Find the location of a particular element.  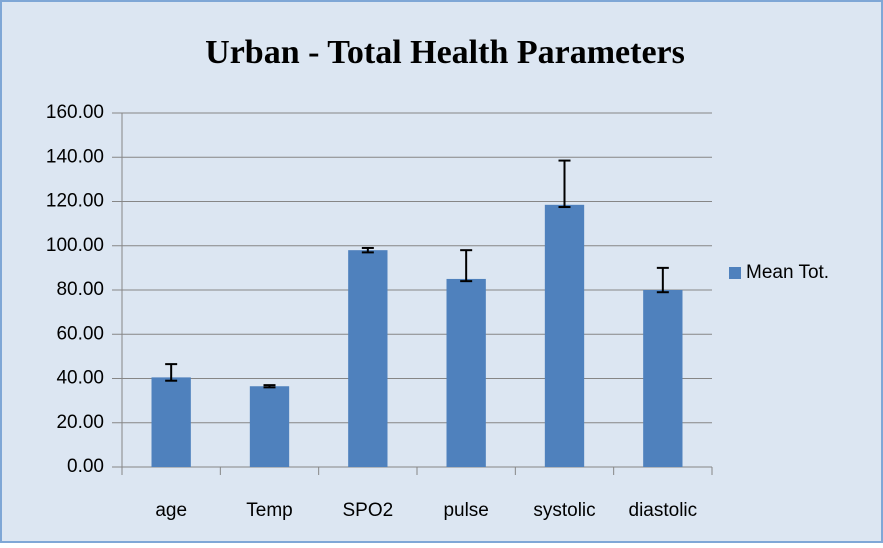

y-tick-label: 80.00 is located at coordinates (80, 289).